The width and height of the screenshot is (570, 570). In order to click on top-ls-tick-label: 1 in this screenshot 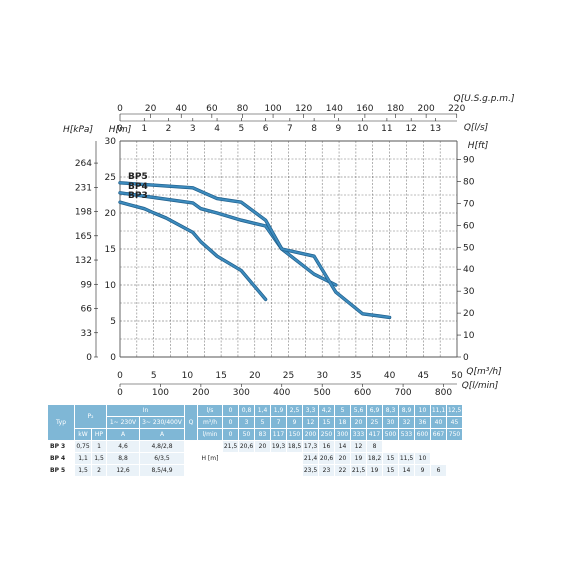, I will do `click(144, 129)`.